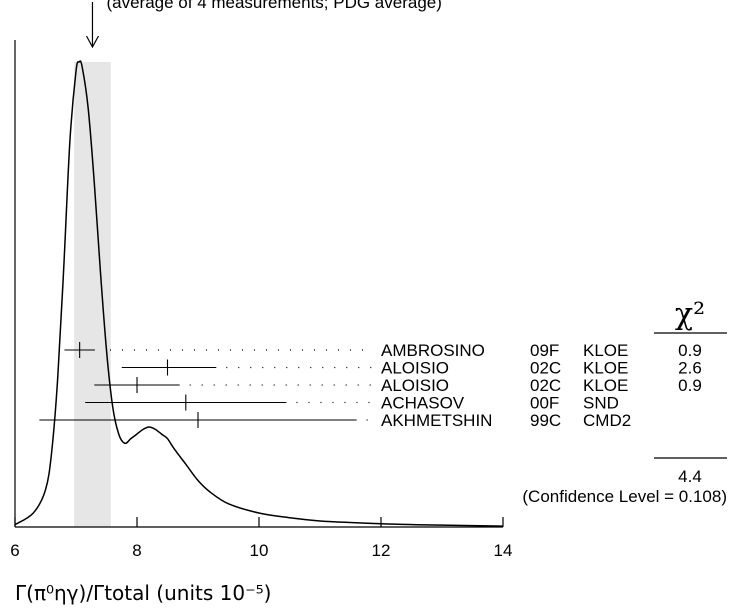 Image resolution: width=730 pixels, height=613 pixels. What do you see at coordinates (273, 6) in the screenshot?
I see `chart-title: (average of 4 measurements; PDG average)` at bounding box center [273, 6].